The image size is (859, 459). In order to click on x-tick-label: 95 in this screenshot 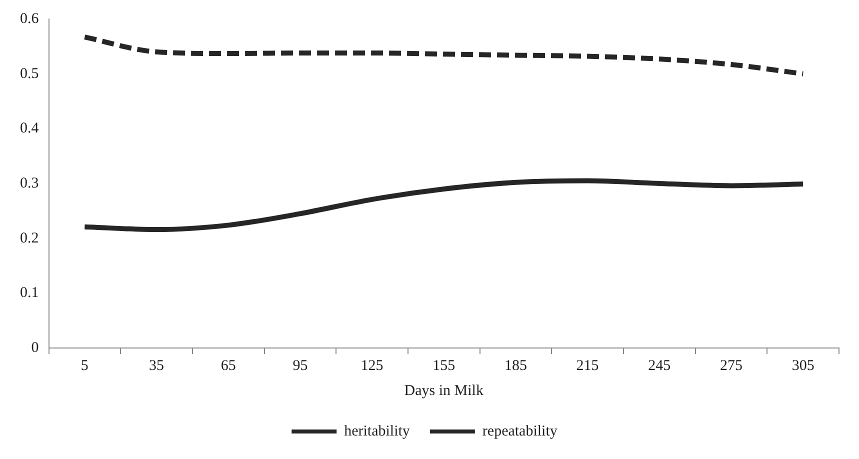, I will do `click(300, 366)`.